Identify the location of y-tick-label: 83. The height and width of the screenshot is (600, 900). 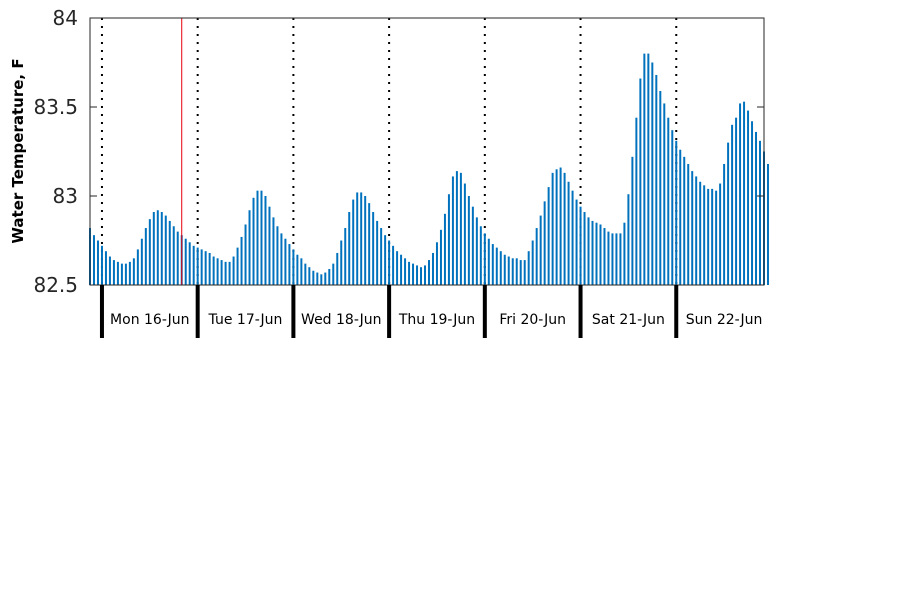
(65, 196).